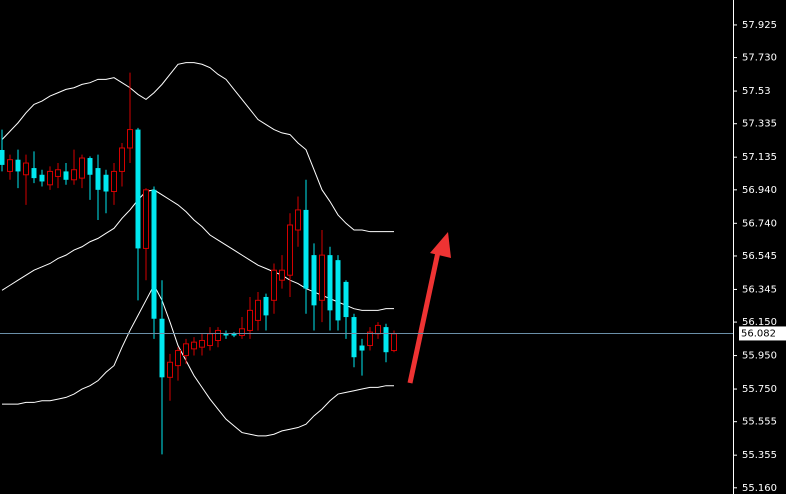 This screenshot has height=494, width=786. I want to click on current-price-label: 56.082, so click(758, 333).